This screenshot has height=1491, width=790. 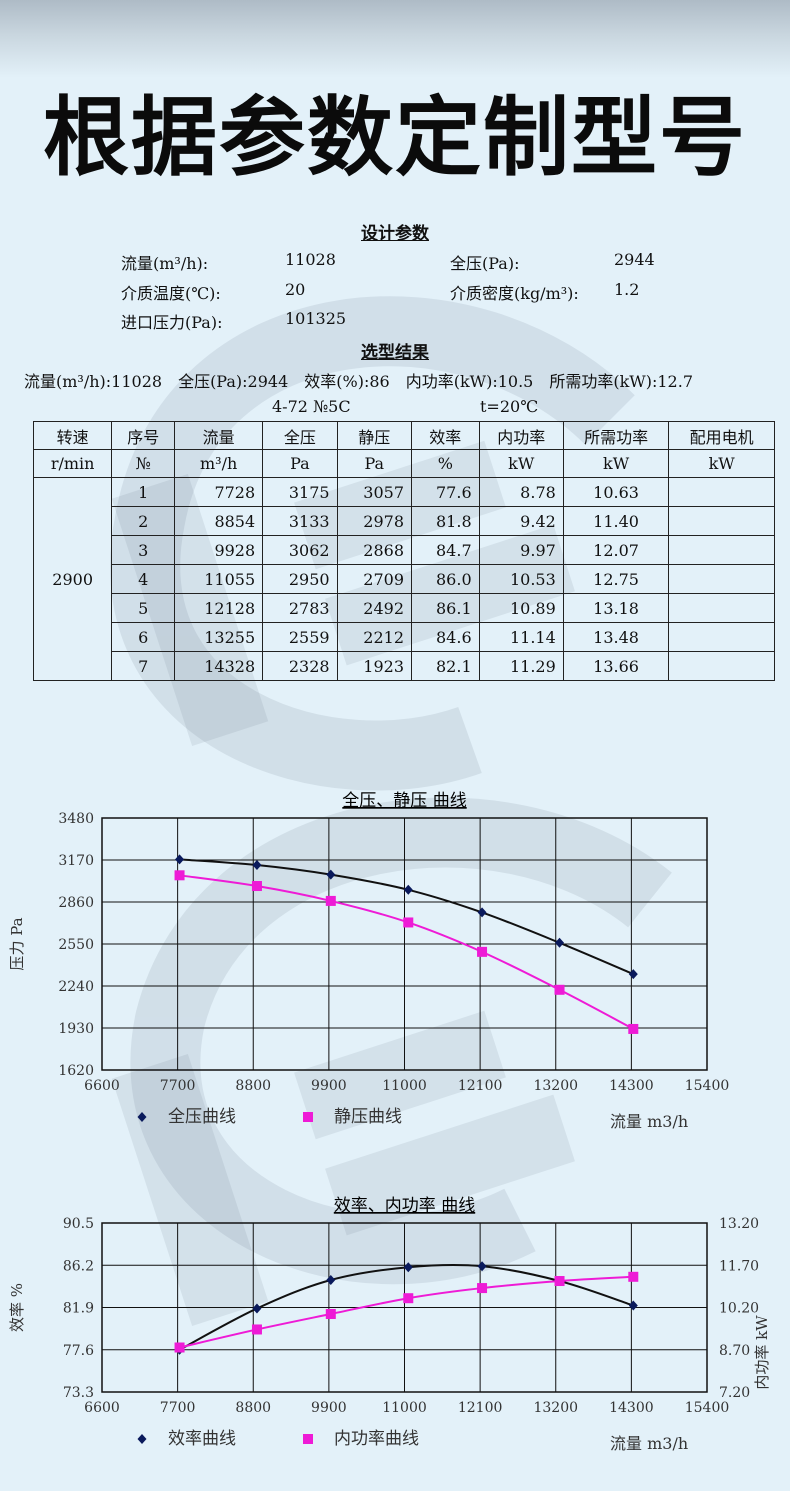 What do you see at coordinates (300, 492) in the screenshot?
I see `table-cell: 3175` at bounding box center [300, 492].